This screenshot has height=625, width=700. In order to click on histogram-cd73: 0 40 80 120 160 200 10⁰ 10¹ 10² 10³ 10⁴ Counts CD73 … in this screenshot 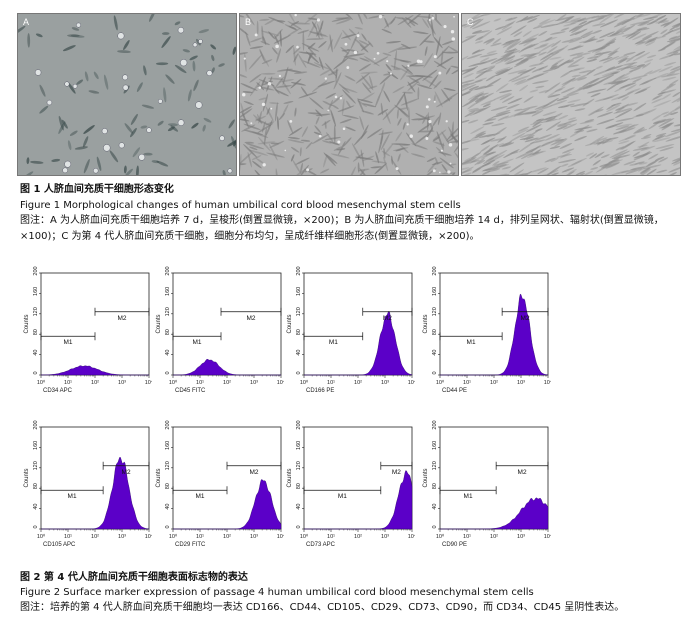, I will do `click(350, 485)`.